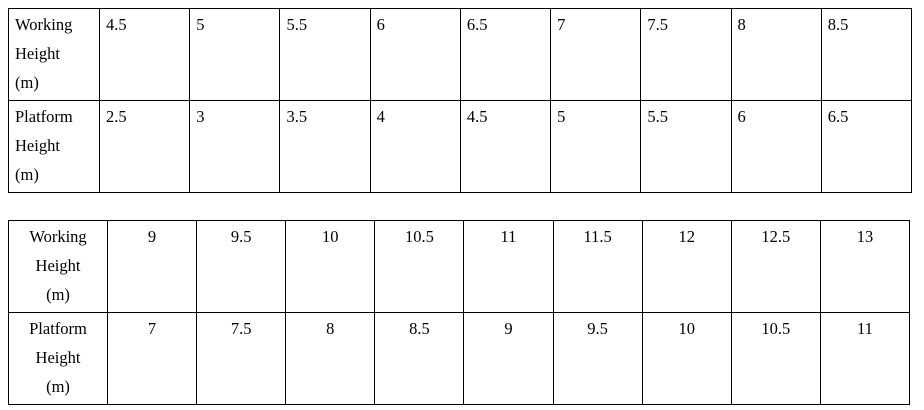 This screenshot has height=410, width=924. I want to click on value-cell: 3.5, so click(325, 146).